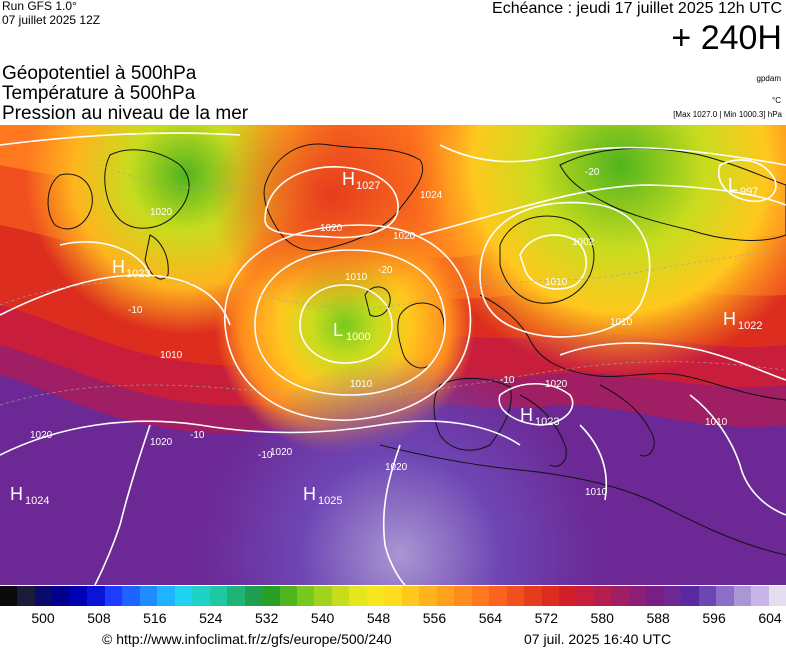 Image resolution: width=786 pixels, height=648 pixels. I want to click on svg-text: 1022, so click(750, 326).